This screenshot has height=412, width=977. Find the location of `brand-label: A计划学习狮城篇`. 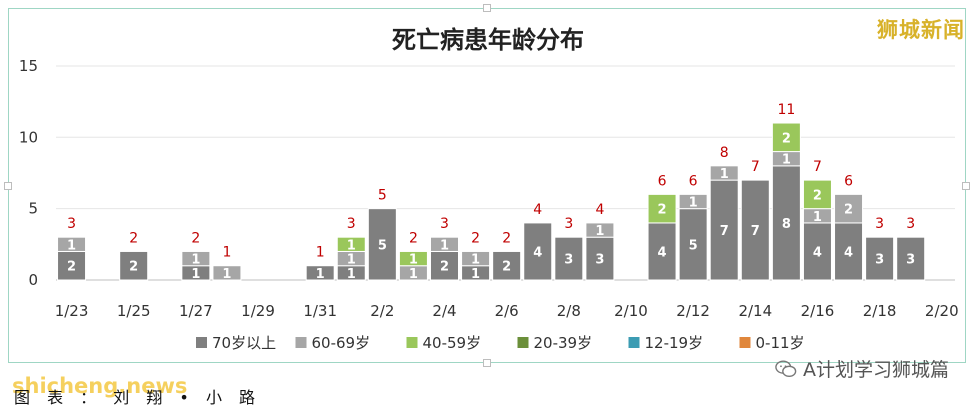

brand-label: A计划学习狮城篇 is located at coordinates (862, 368).